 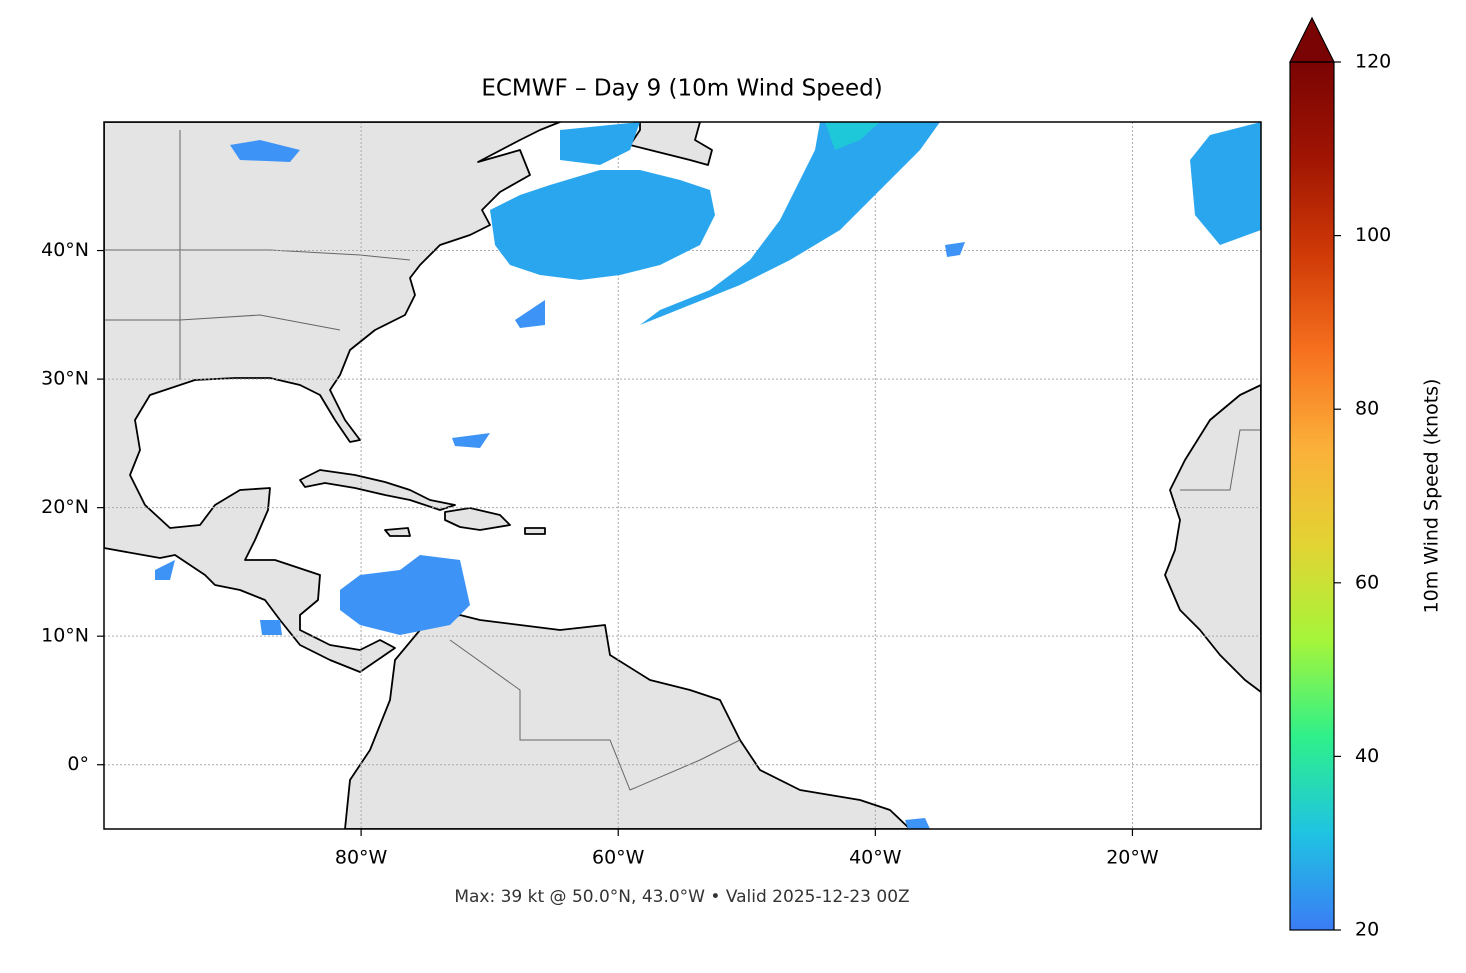 I want to click on colorbar-extend, so click(x=1312, y=39).